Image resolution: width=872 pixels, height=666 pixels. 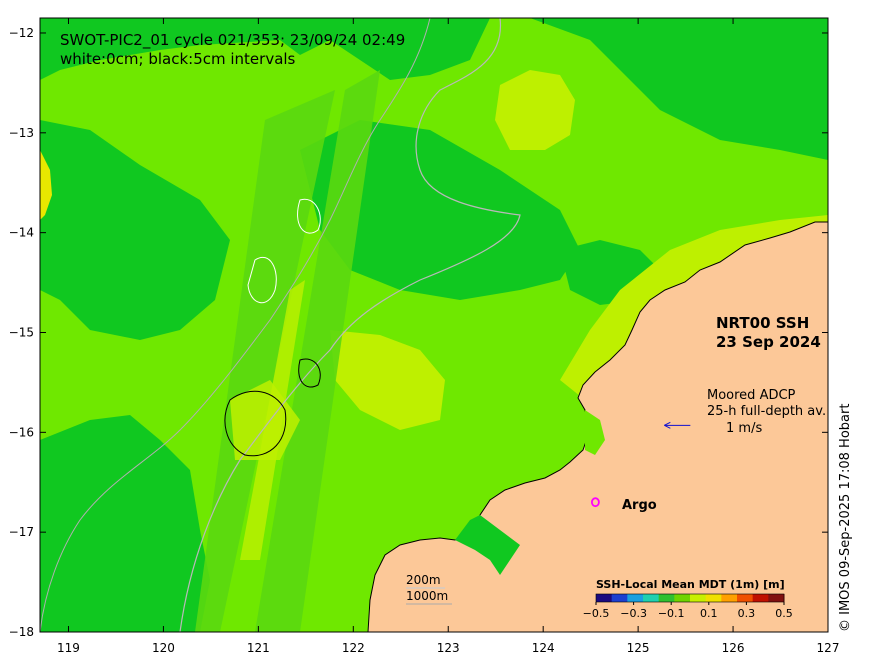 I want to click on x-tick-label: 124, so click(x=543, y=648).